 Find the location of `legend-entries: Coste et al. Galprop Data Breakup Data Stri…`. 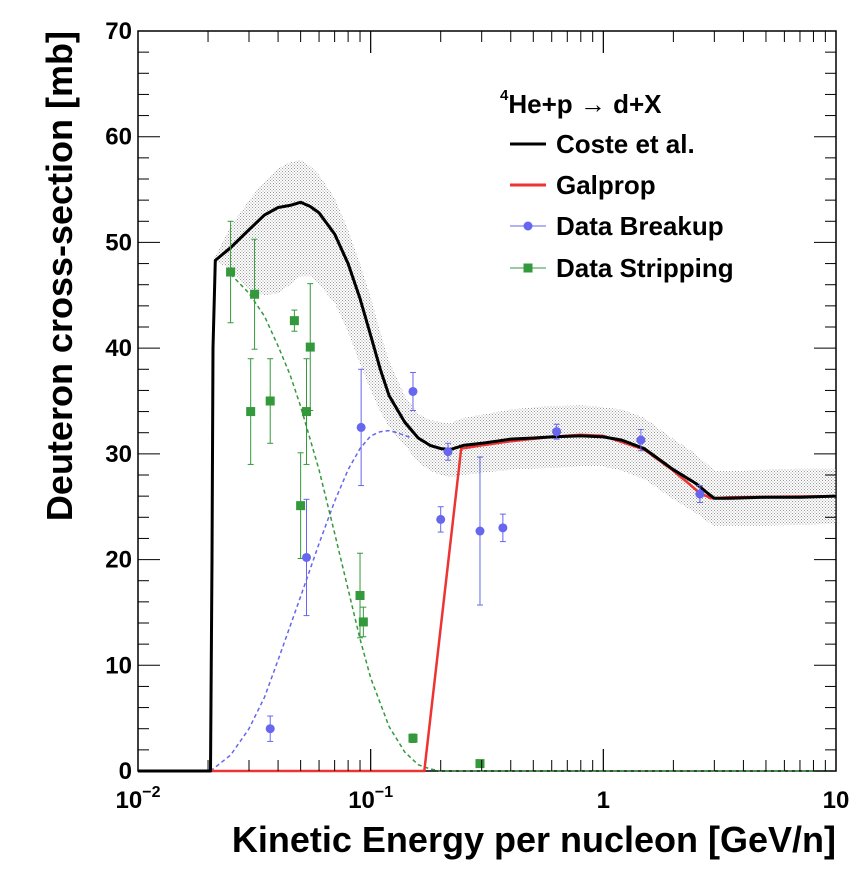

legend-entries: Coste et al. Galprop Data Breakup Data Stri… is located at coordinates (622, 206).